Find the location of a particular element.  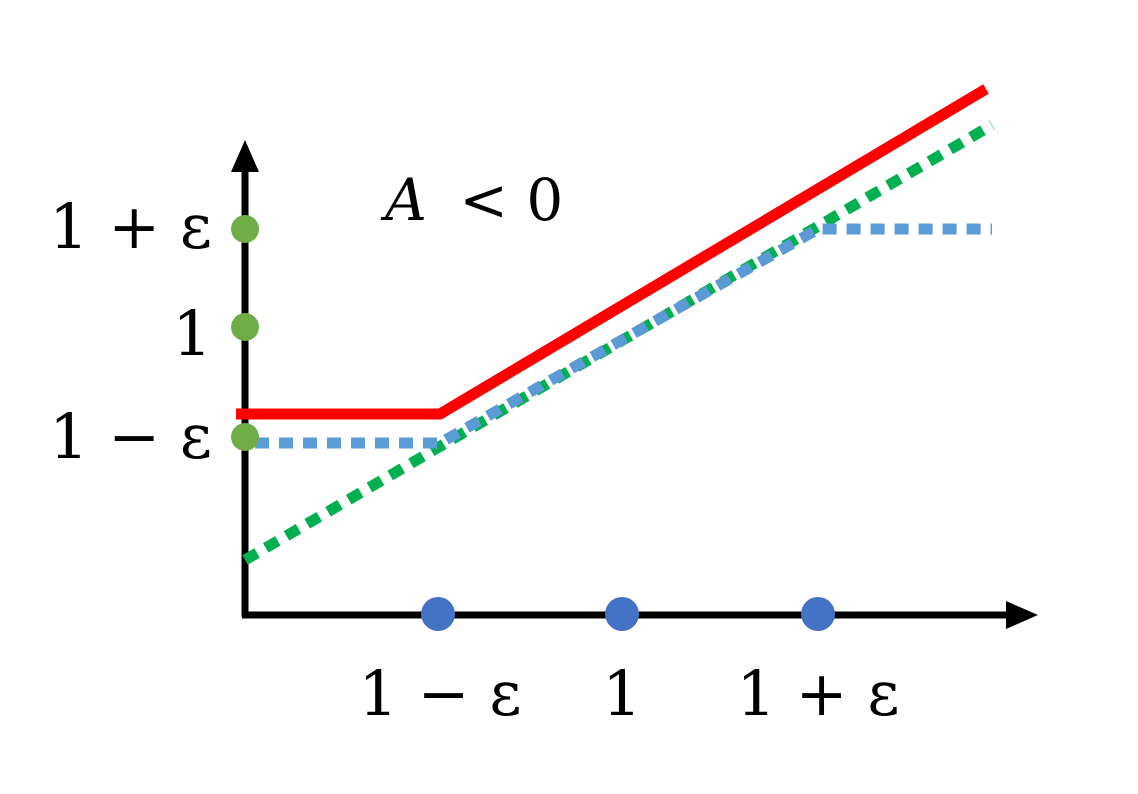

x-axis-arrow-icon is located at coordinates (1022, 615).